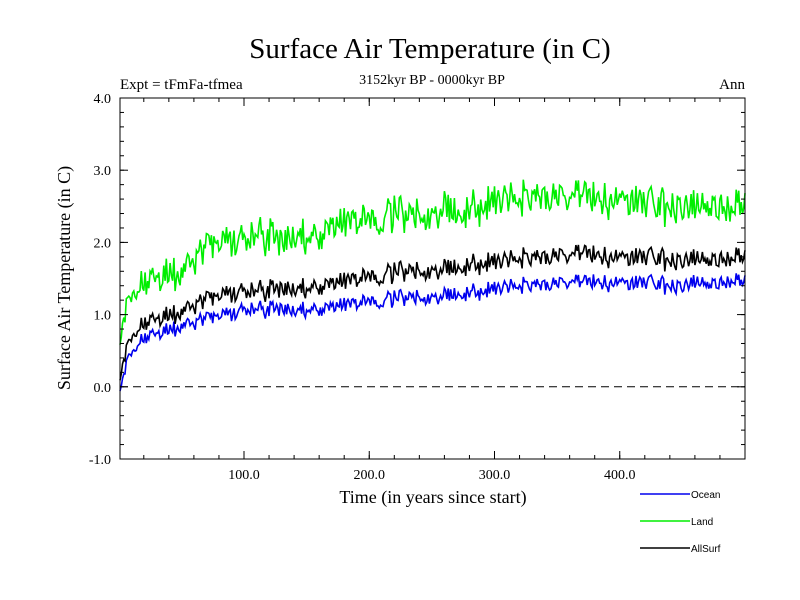  I want to click on experiment-label: Expt = tFmFa-tfmea, so click(181, 85).